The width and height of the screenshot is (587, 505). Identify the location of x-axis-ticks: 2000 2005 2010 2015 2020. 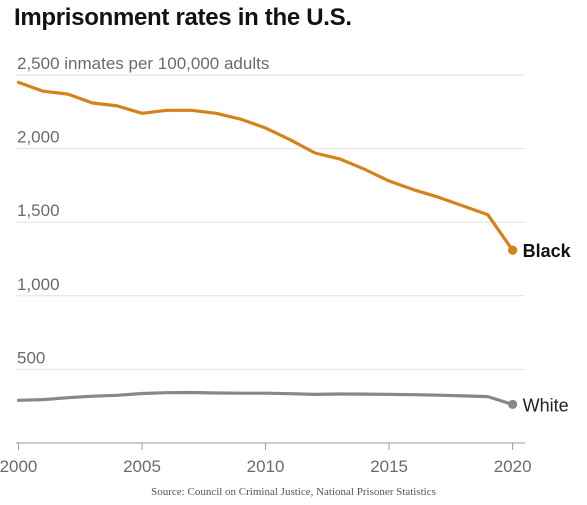
(266, 459).